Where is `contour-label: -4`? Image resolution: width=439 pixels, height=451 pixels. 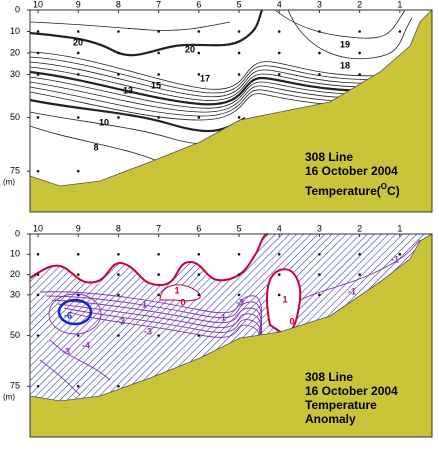 contour-label: -4 is located at coordinates (86, 345).